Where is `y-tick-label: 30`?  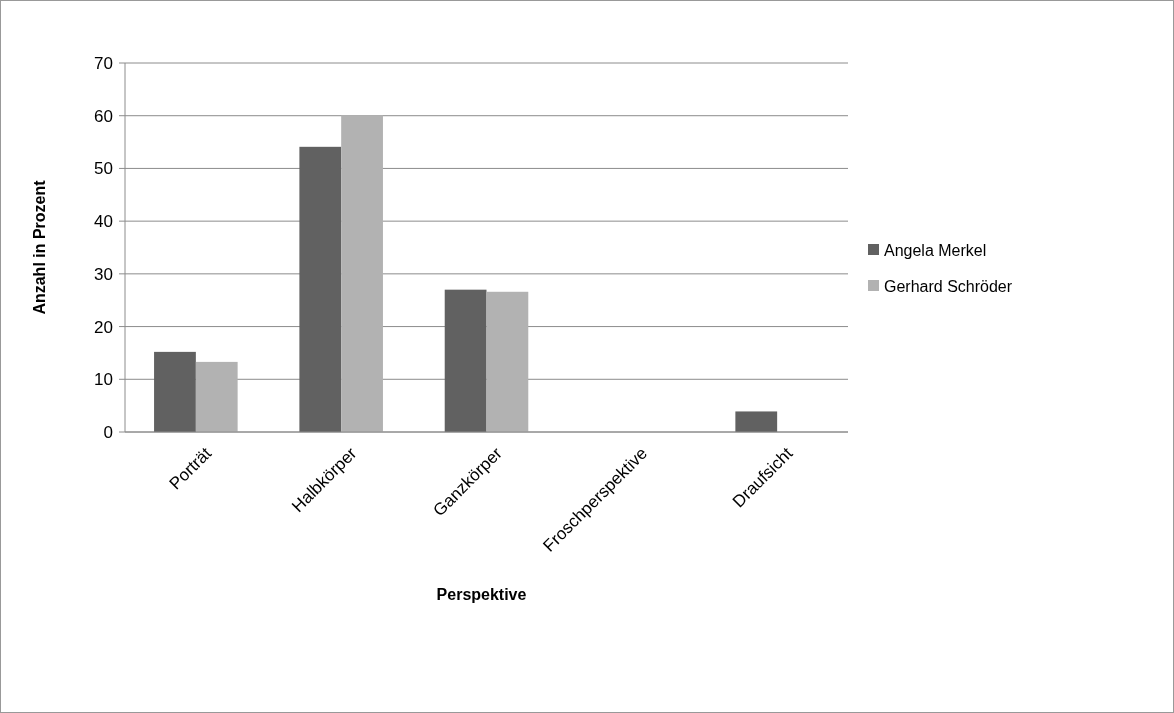 y-tick-label: 30 is located at coordinates (103, 274).